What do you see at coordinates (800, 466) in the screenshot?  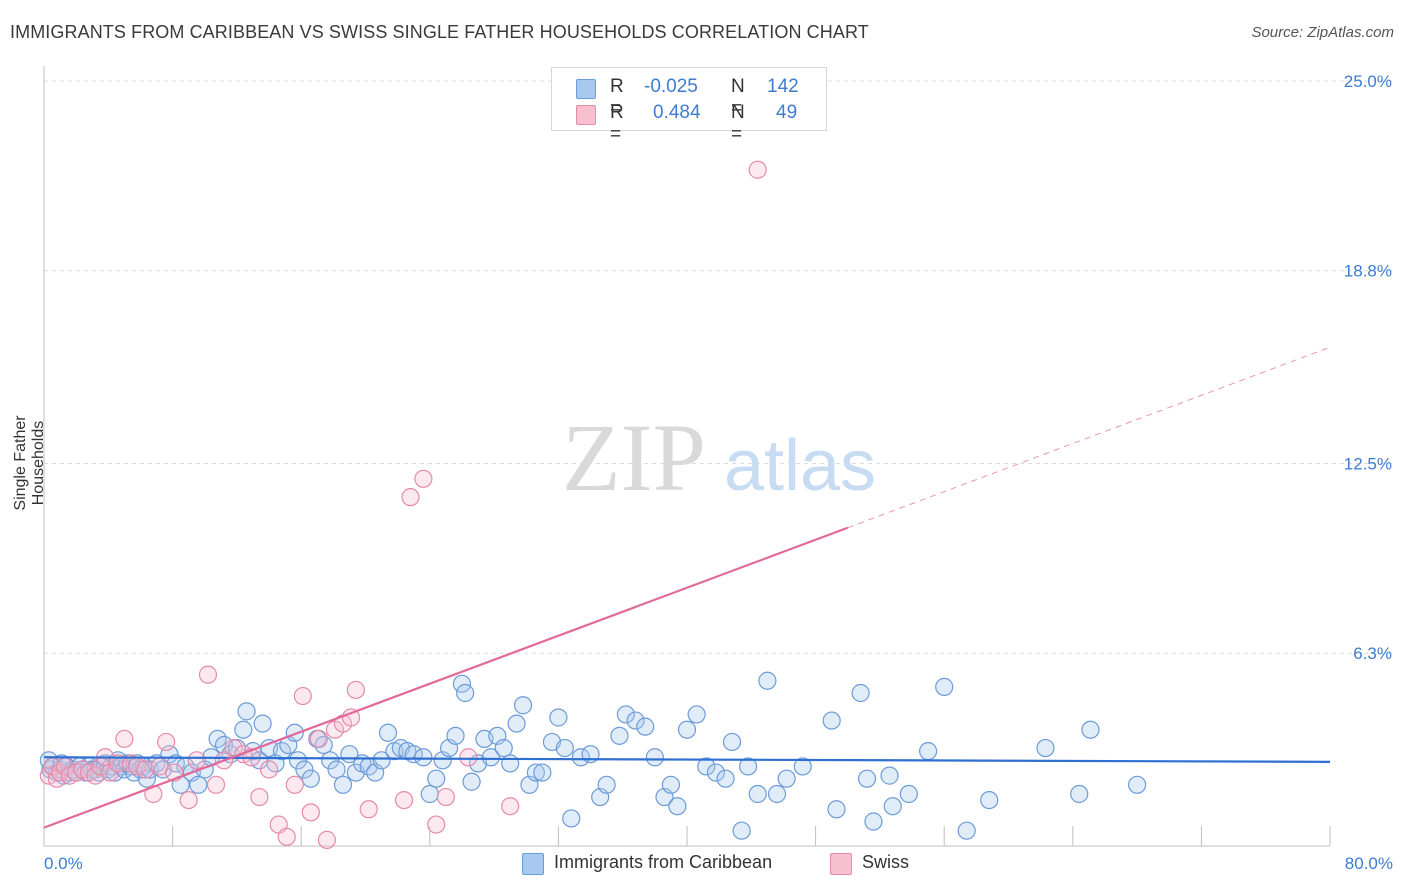 I see `watermark-atlas: atlas` at bounding box center [800, 466].